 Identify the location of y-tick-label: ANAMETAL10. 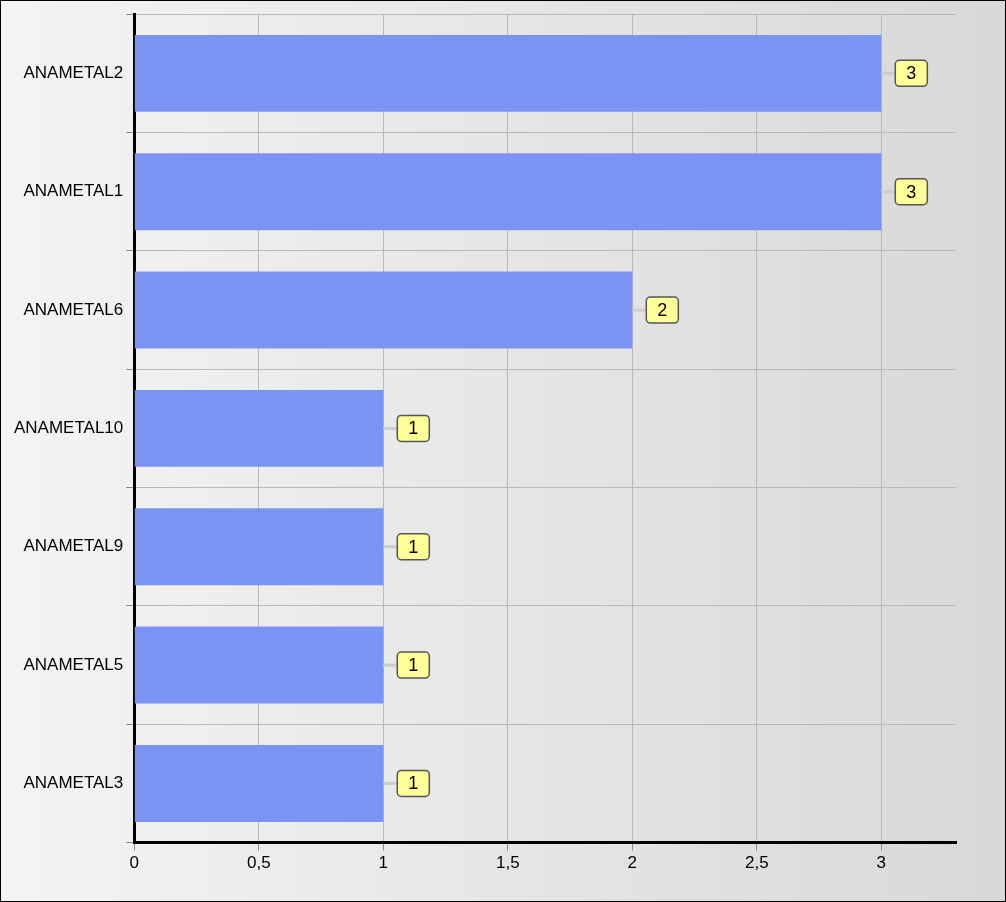
(69, 428).